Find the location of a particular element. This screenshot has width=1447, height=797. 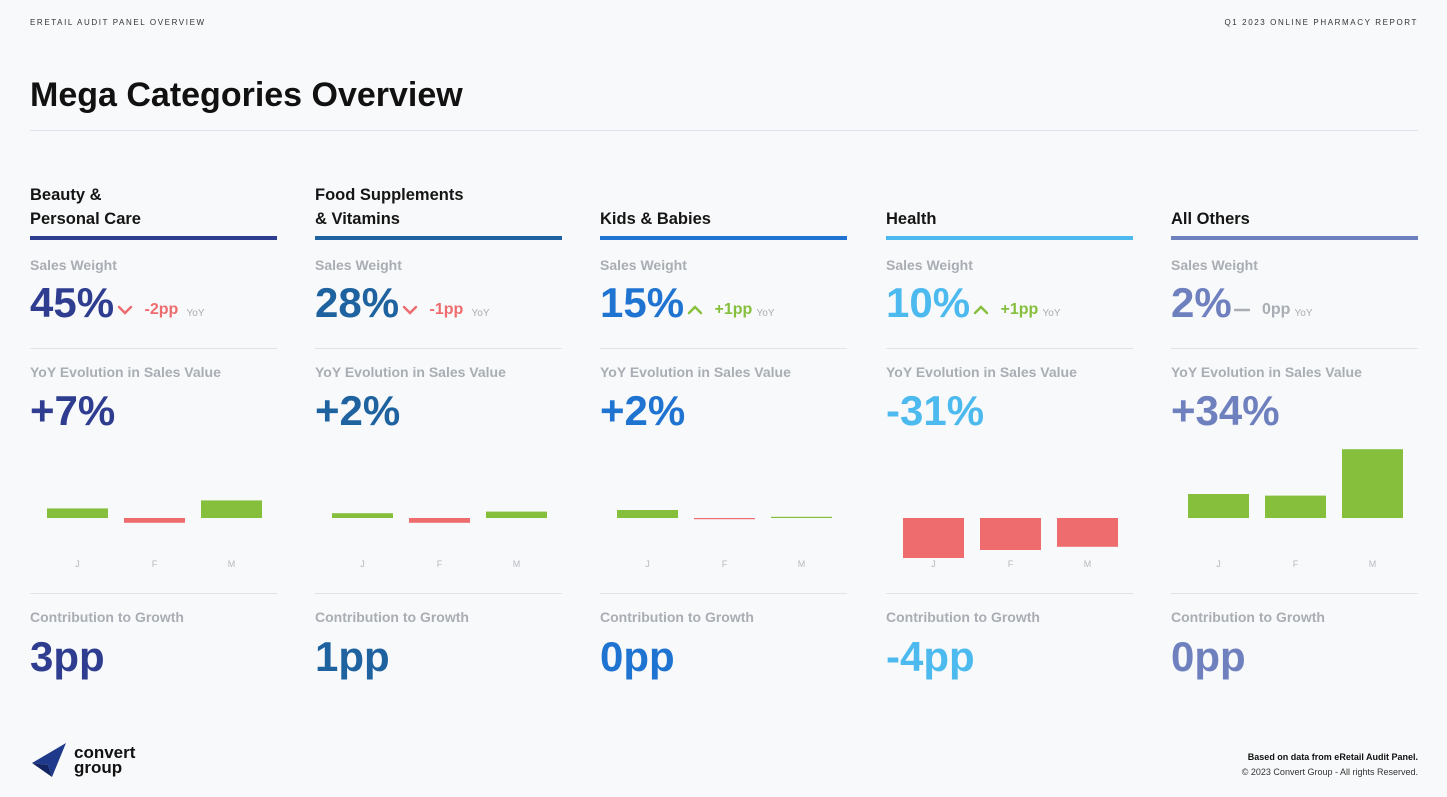

category-title: All Others is located at coordinates (1210, 219).